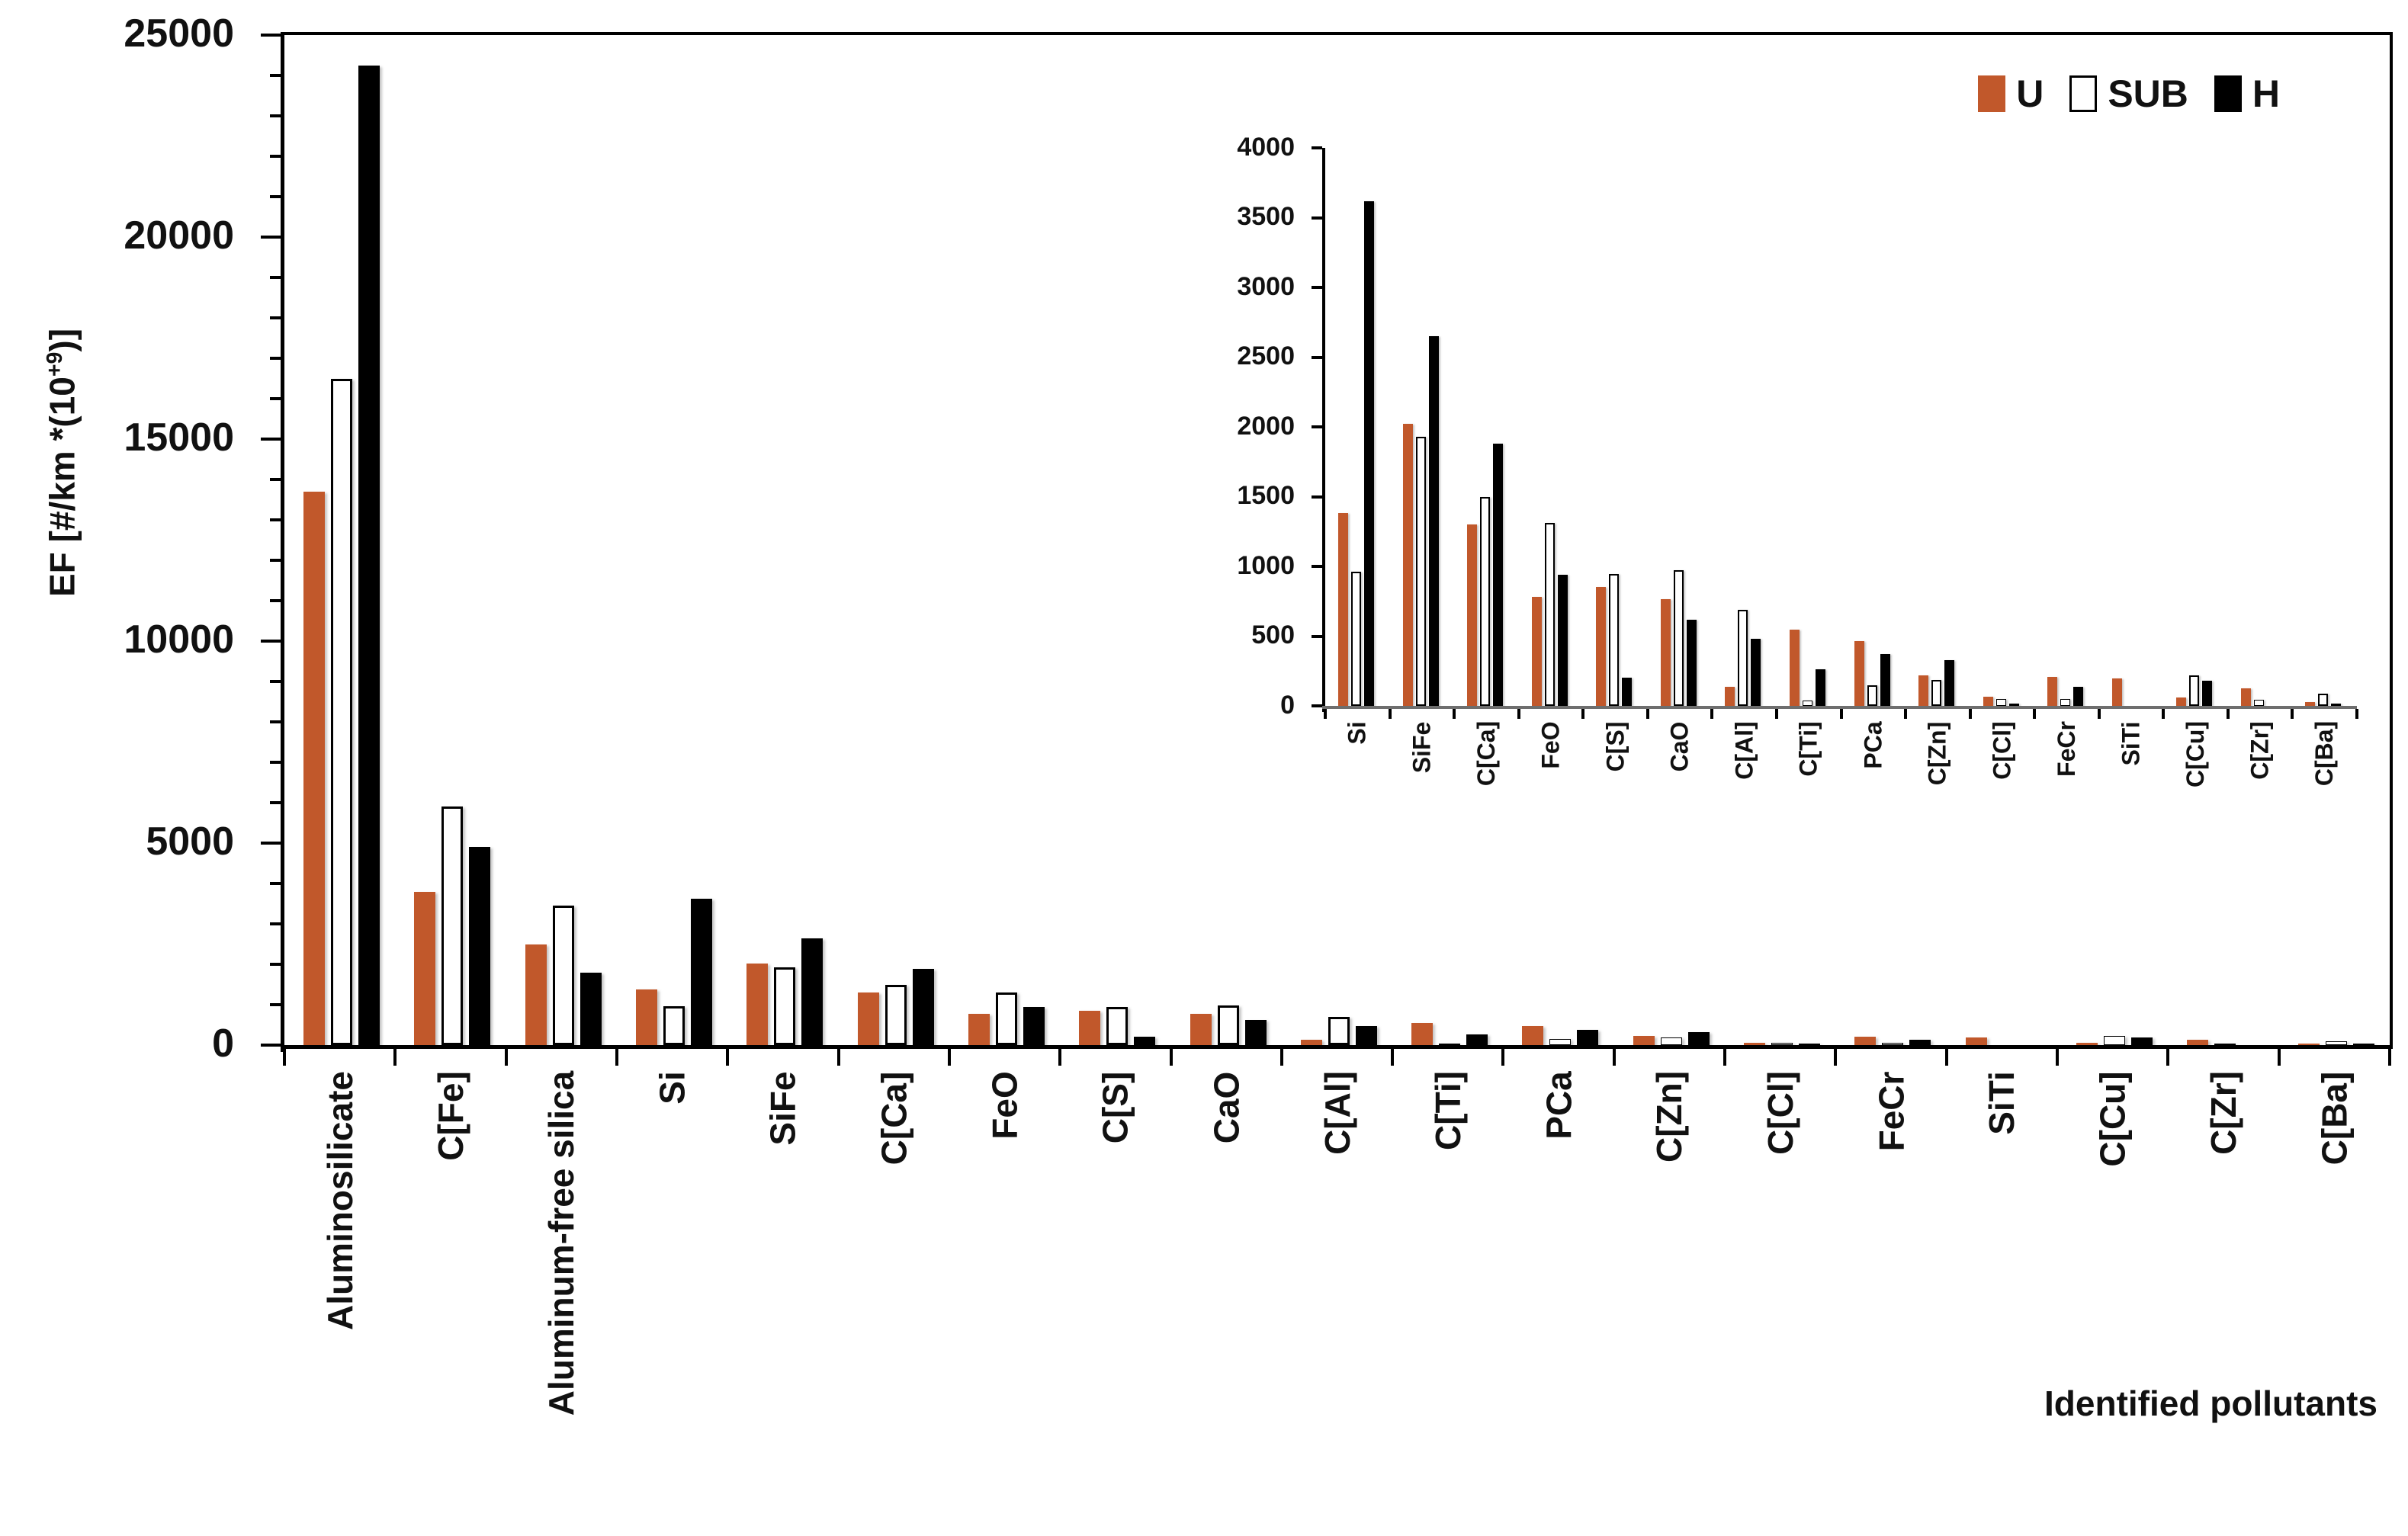 The height and width of the screenshot is (1536, 2408). I want to click on inset-x-category-label: Si, so click(1357, 732).